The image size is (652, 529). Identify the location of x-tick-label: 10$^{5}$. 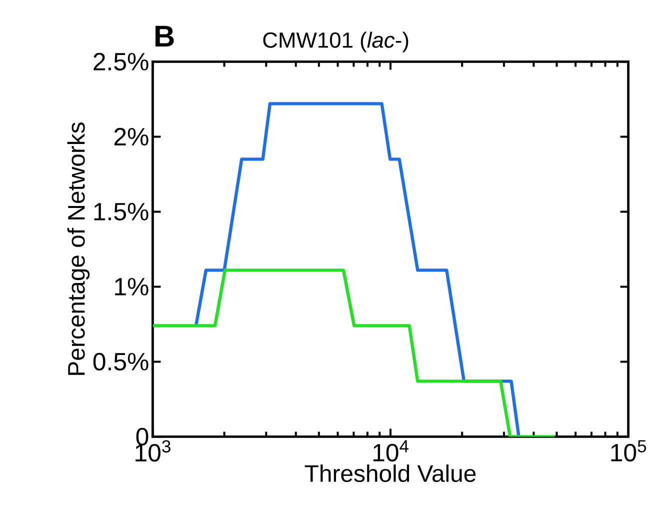
(628, 451).